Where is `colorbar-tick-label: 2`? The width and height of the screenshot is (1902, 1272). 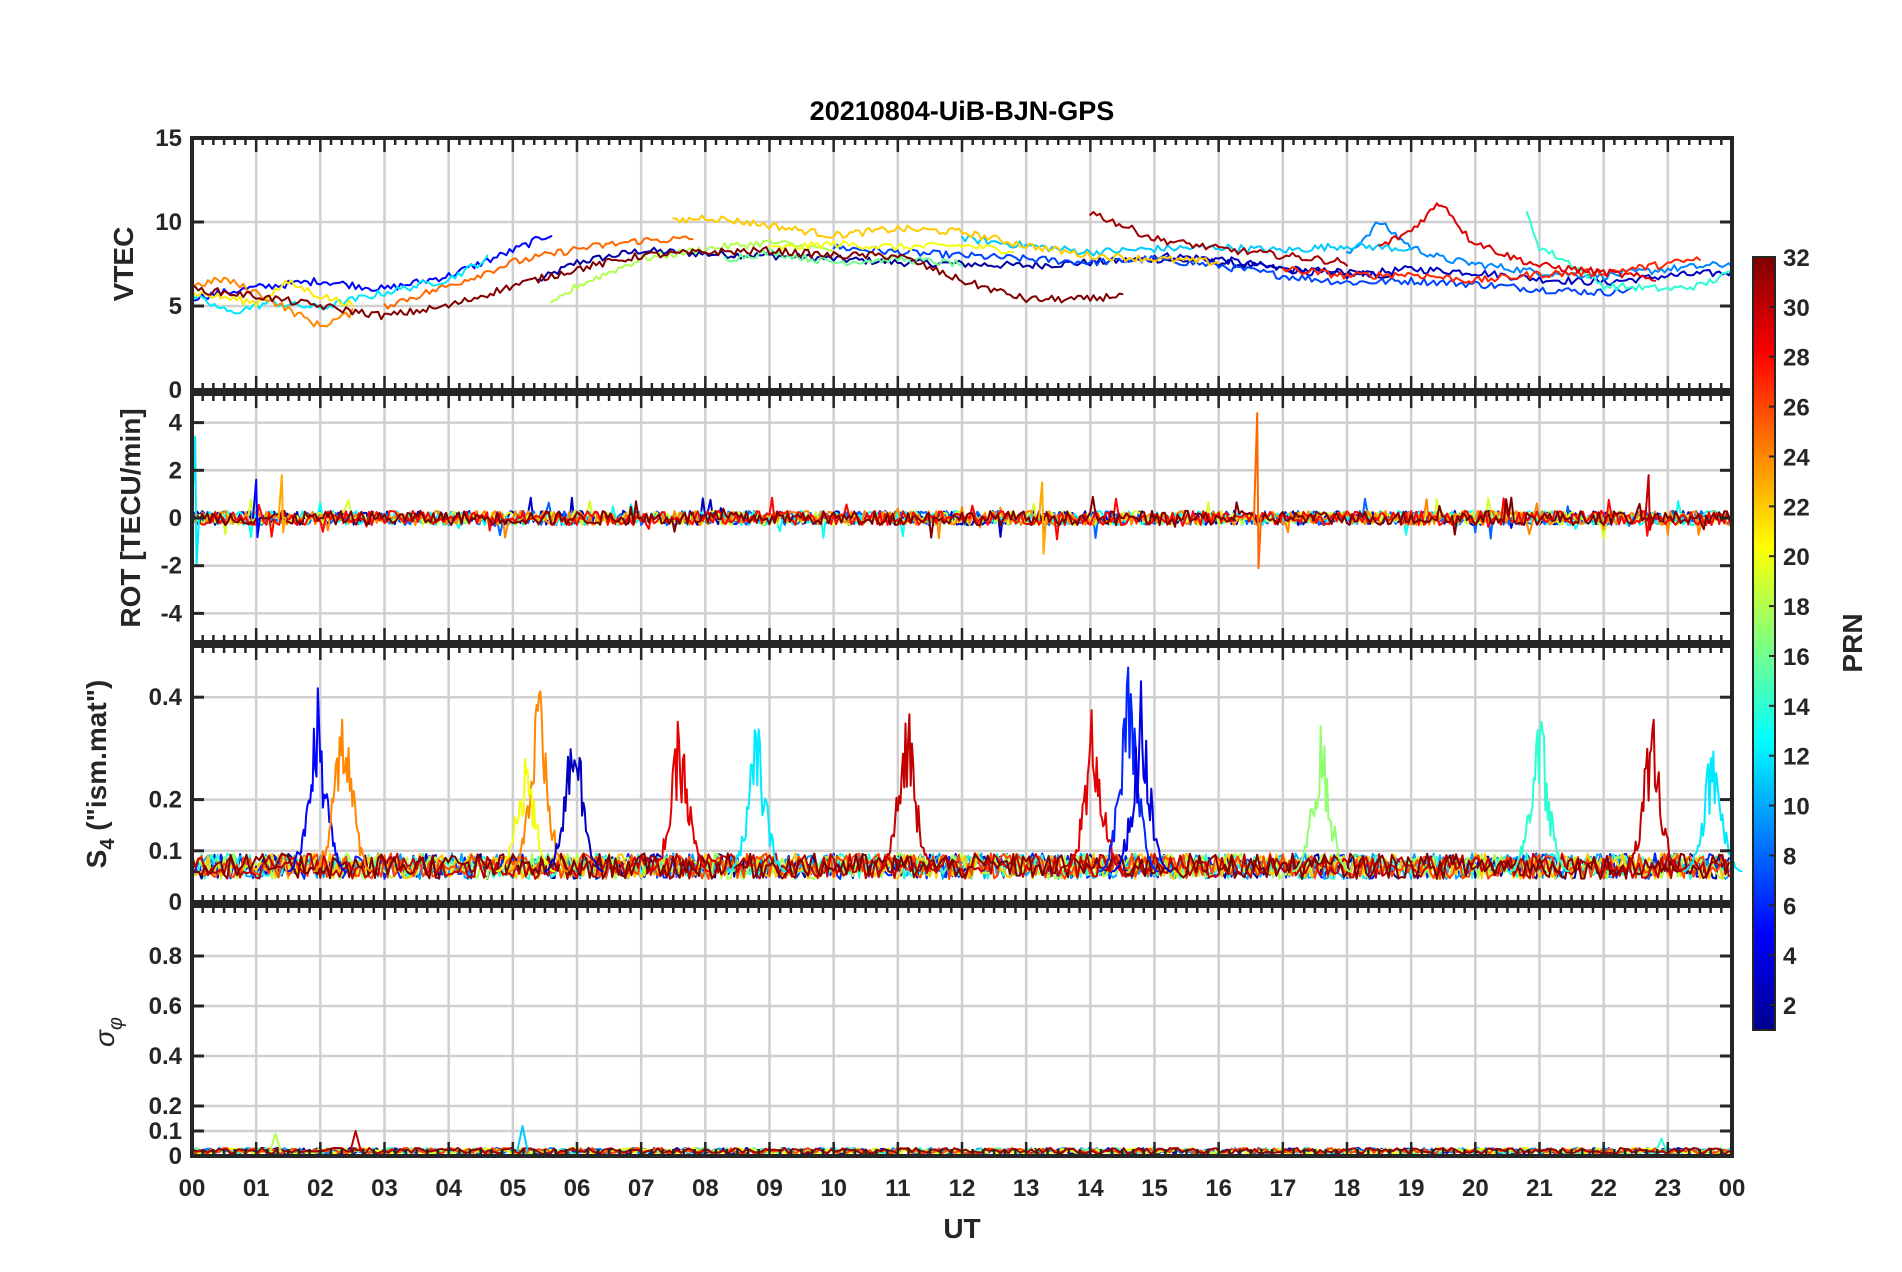 colorbar-tick-label: 2 is located at coordinates (1789, 1006).